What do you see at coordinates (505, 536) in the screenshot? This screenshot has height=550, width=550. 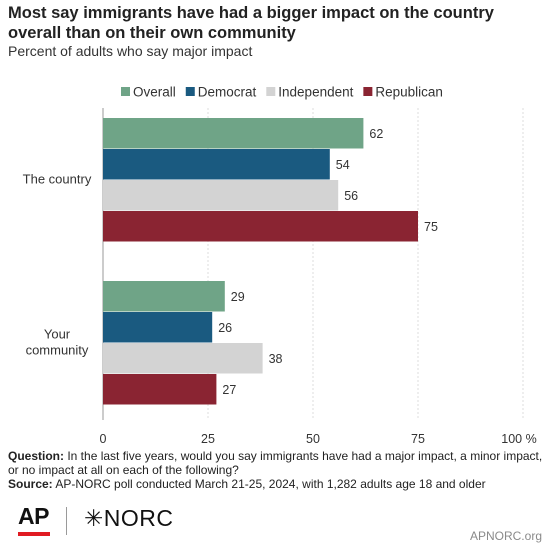 I see `site-link: APNORC.org` at bounding box center [505, 536].